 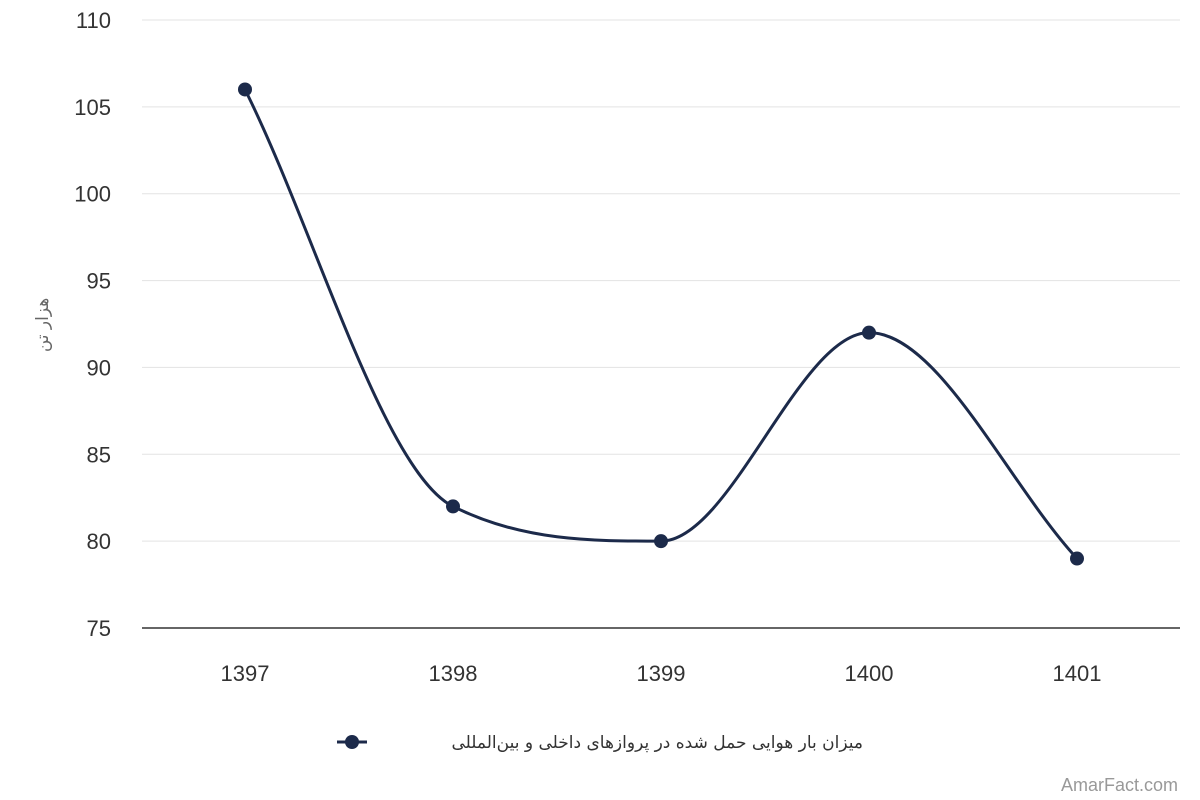 I want to click on x-tick-label: 1401, so click(x=1077, y=673).